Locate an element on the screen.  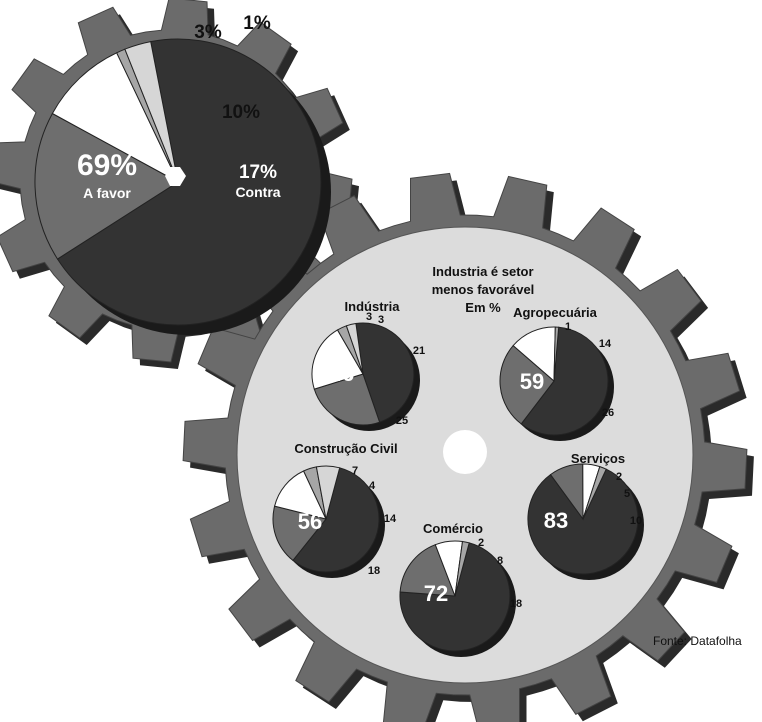
overall-label-contra: Contra is located at coordinates (257, 192).